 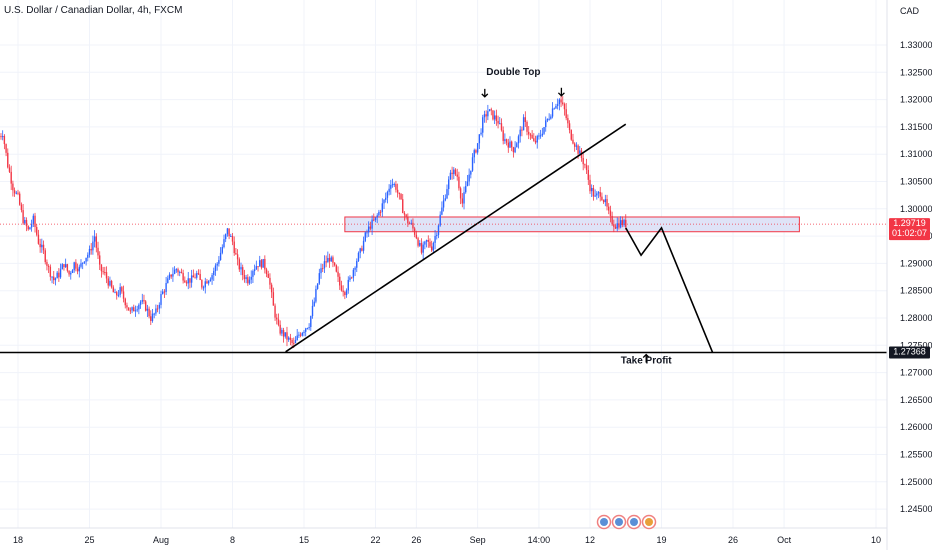 I want to click on currency-label: CAD, so click(x=910, y=11).